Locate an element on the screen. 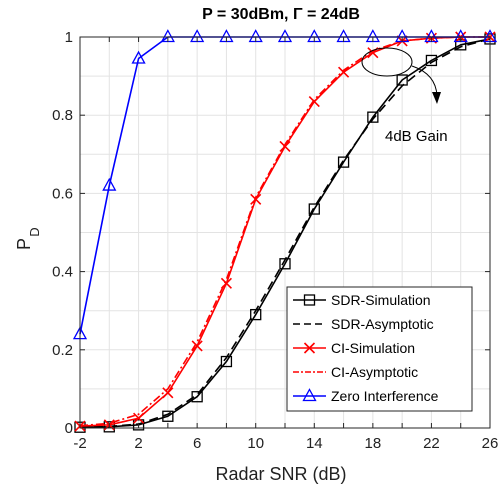  legend-item: SDR-Simulation is located at coordinates (362, 300).